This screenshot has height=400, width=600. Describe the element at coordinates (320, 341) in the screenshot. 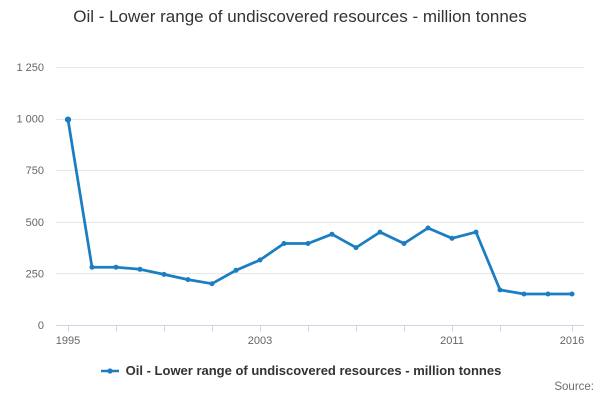

I see `x-axis-labels: 1995 2003 2011 2016` at that location.